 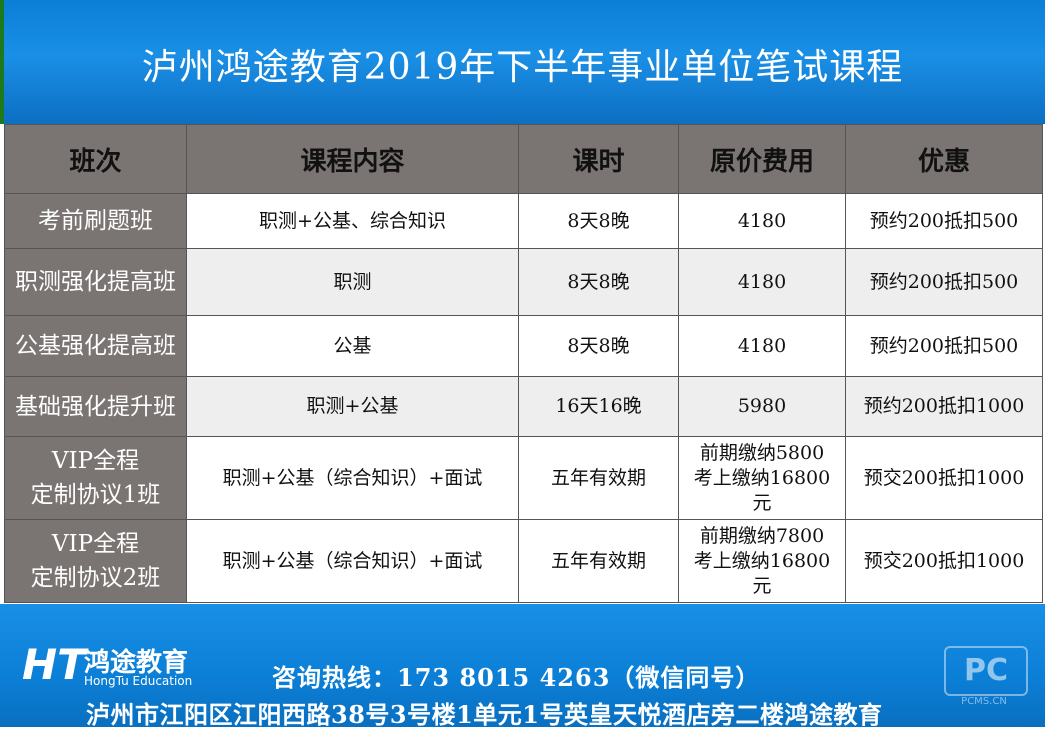 I want to click on logo-name-en: HongTu Education, so click(x=138, y=681).